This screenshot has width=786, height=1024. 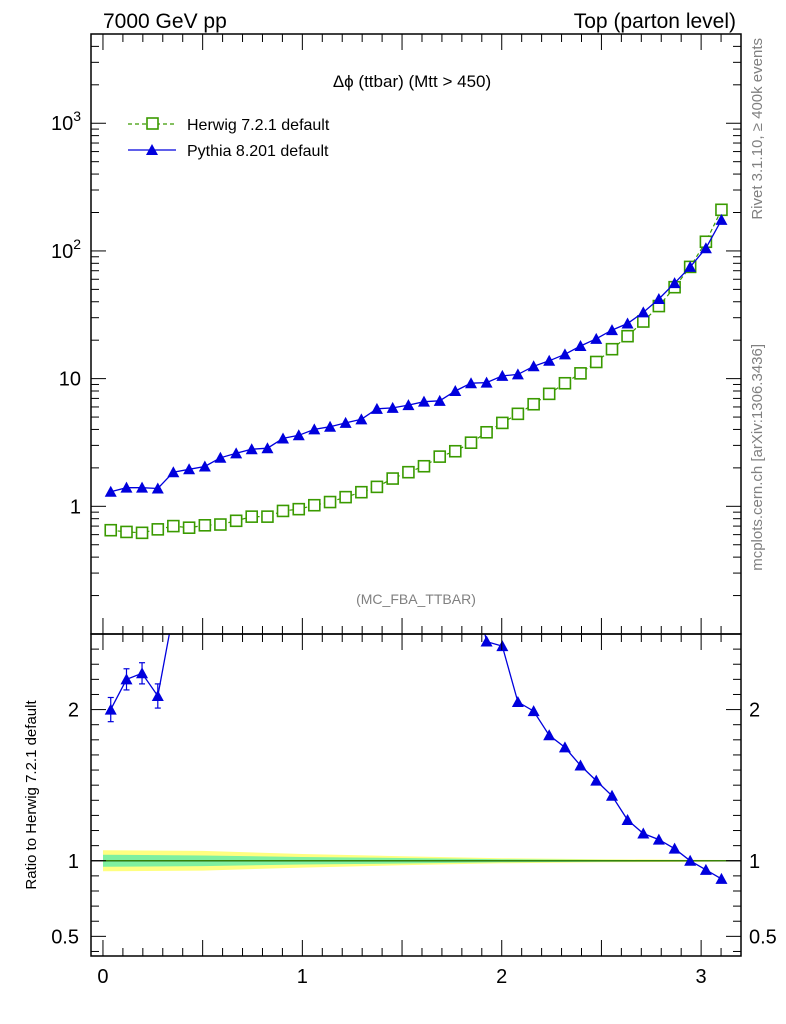 What do you see at coordinates (73, 711) in the screenshot?
I see `ratio-ytick-label: 2` at bounding box center [73, 711].